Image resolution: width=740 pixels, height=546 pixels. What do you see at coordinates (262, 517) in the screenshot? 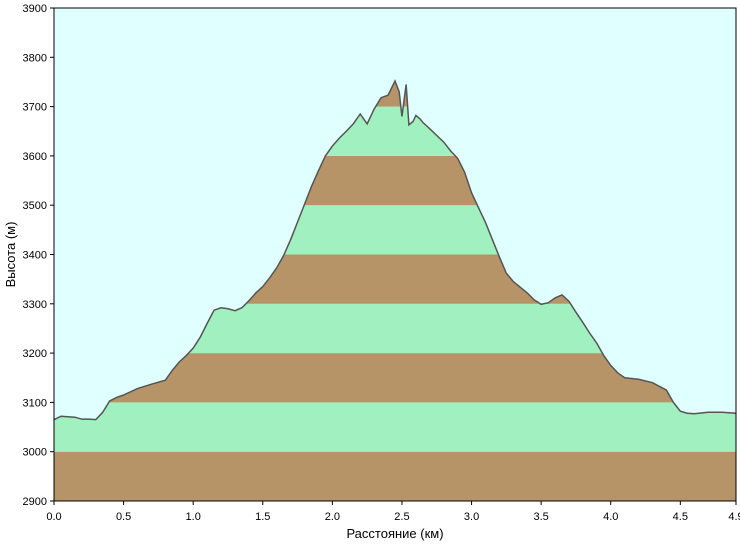
I see `x-tick-label: 1.5` at bounding box center [262, 517].